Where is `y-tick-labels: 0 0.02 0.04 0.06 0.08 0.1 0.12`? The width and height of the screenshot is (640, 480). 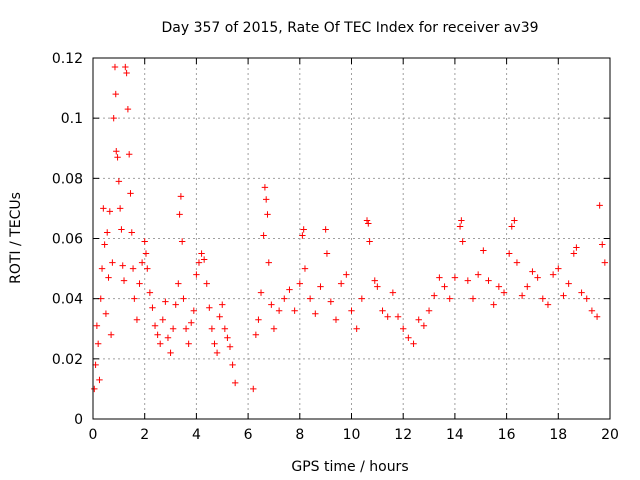
y-tick-labels: 0 0.02 0.04 0.06 0.08 0.1 0.12 is located at coordinates (67, 239).